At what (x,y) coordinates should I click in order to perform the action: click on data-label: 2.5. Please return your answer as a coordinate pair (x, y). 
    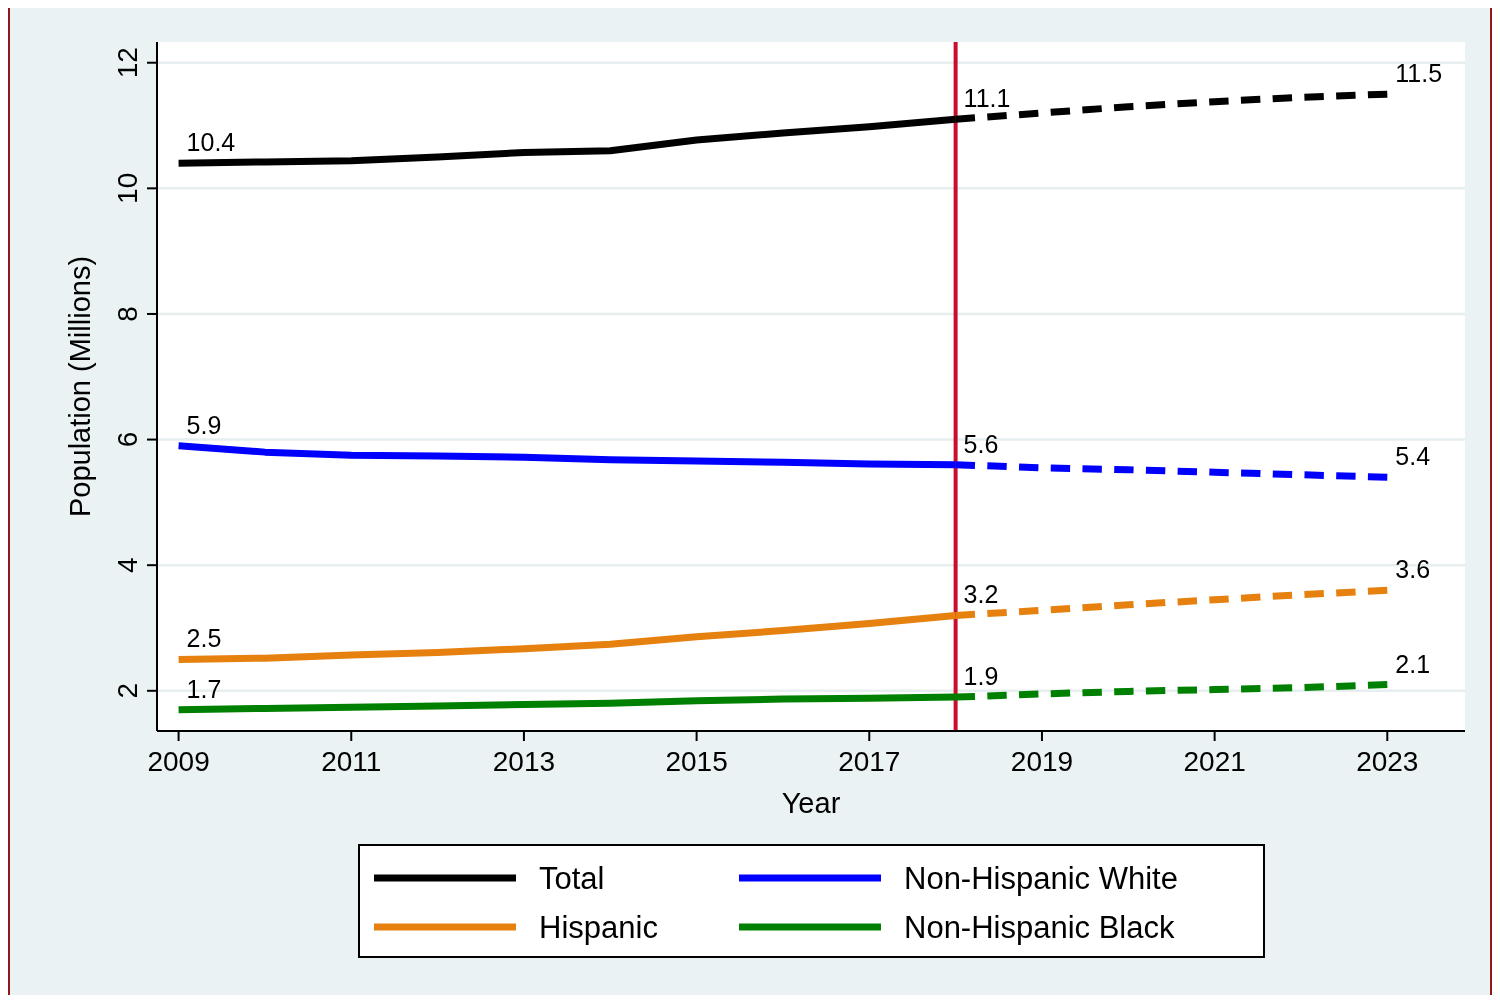
    Looking at the image, I should click on (204, 638).